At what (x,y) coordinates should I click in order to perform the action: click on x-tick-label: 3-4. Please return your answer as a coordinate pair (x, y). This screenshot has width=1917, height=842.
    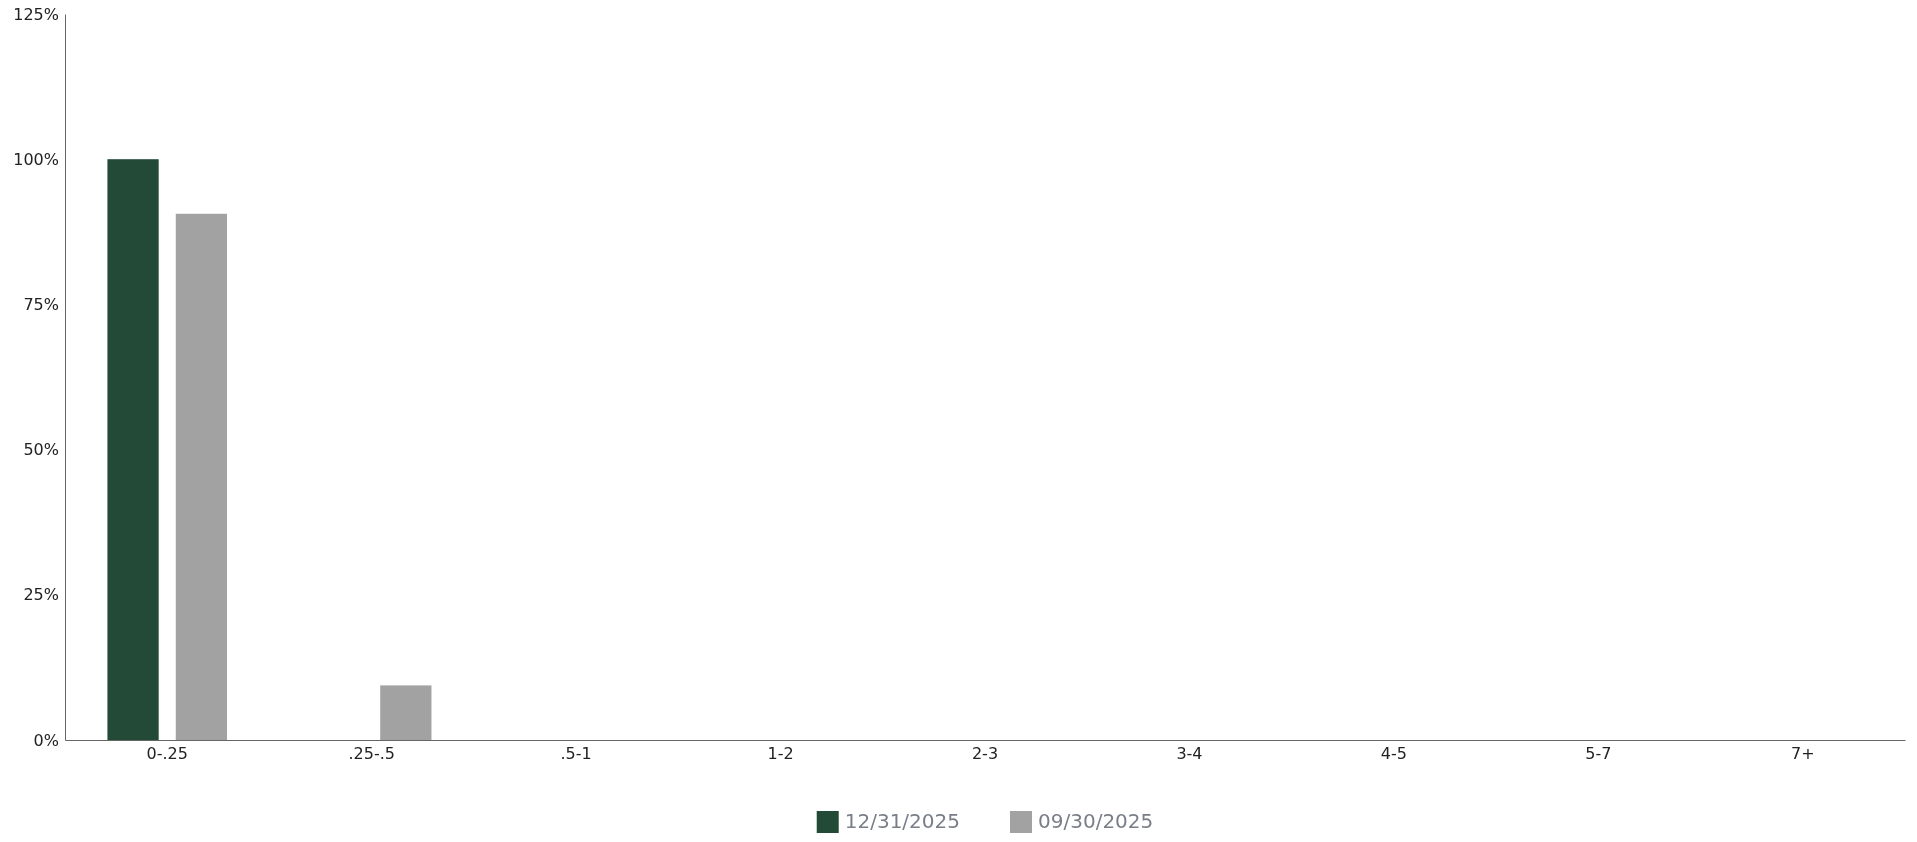
    Looking at the image, I should click on (1189, 754).